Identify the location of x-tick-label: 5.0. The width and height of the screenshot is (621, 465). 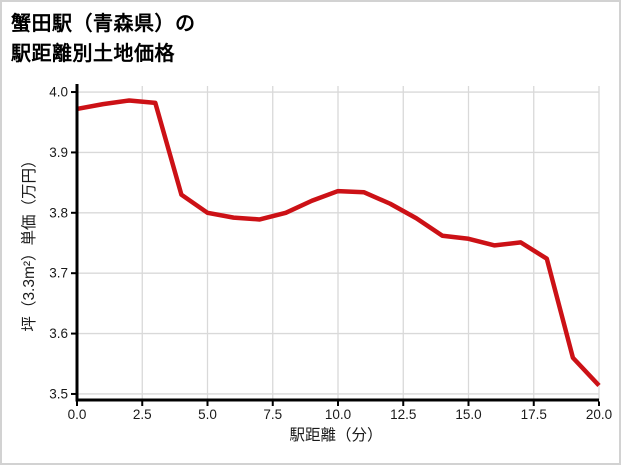
(207, 414).